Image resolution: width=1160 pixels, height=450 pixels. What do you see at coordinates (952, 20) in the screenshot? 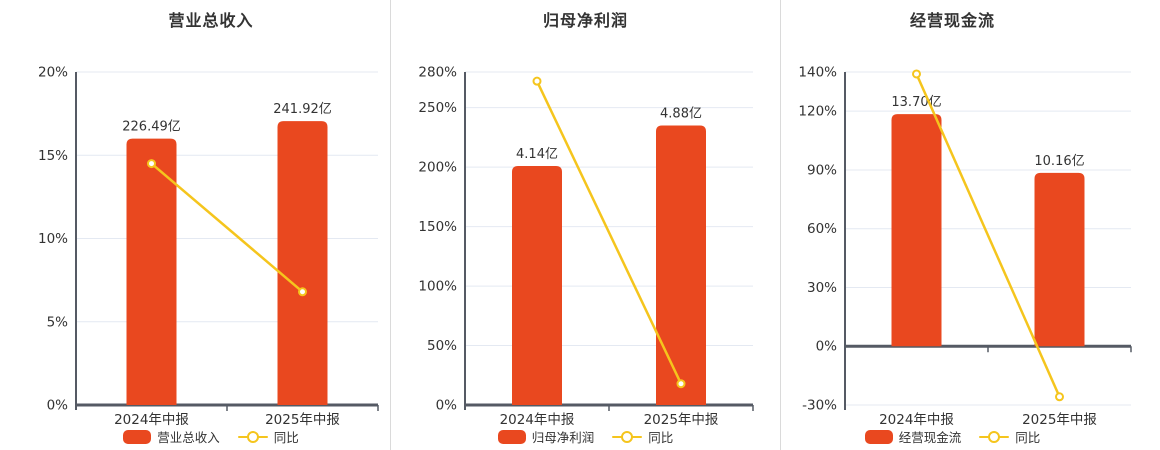
I see `chart-title-cash-flow: 经营现金流` at bounding box center [952, 20].